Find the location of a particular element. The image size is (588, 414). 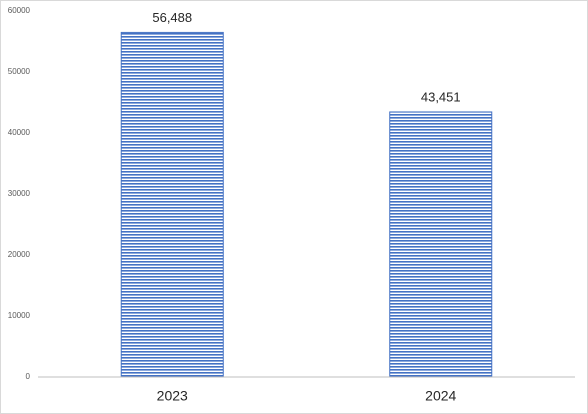

y-tick-label: 60000 is located at coordinates (19, 10).